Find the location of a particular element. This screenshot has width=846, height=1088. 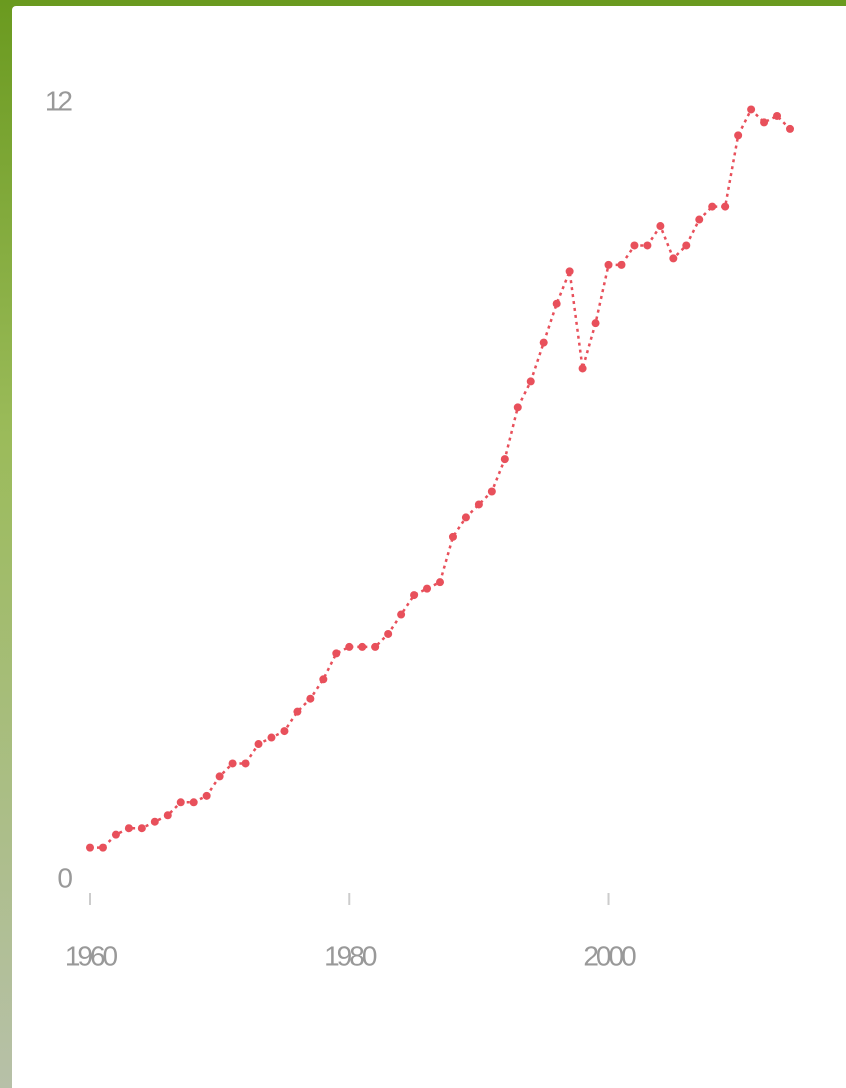

y-tick-label: 0 is located at coordinates (64, 877).